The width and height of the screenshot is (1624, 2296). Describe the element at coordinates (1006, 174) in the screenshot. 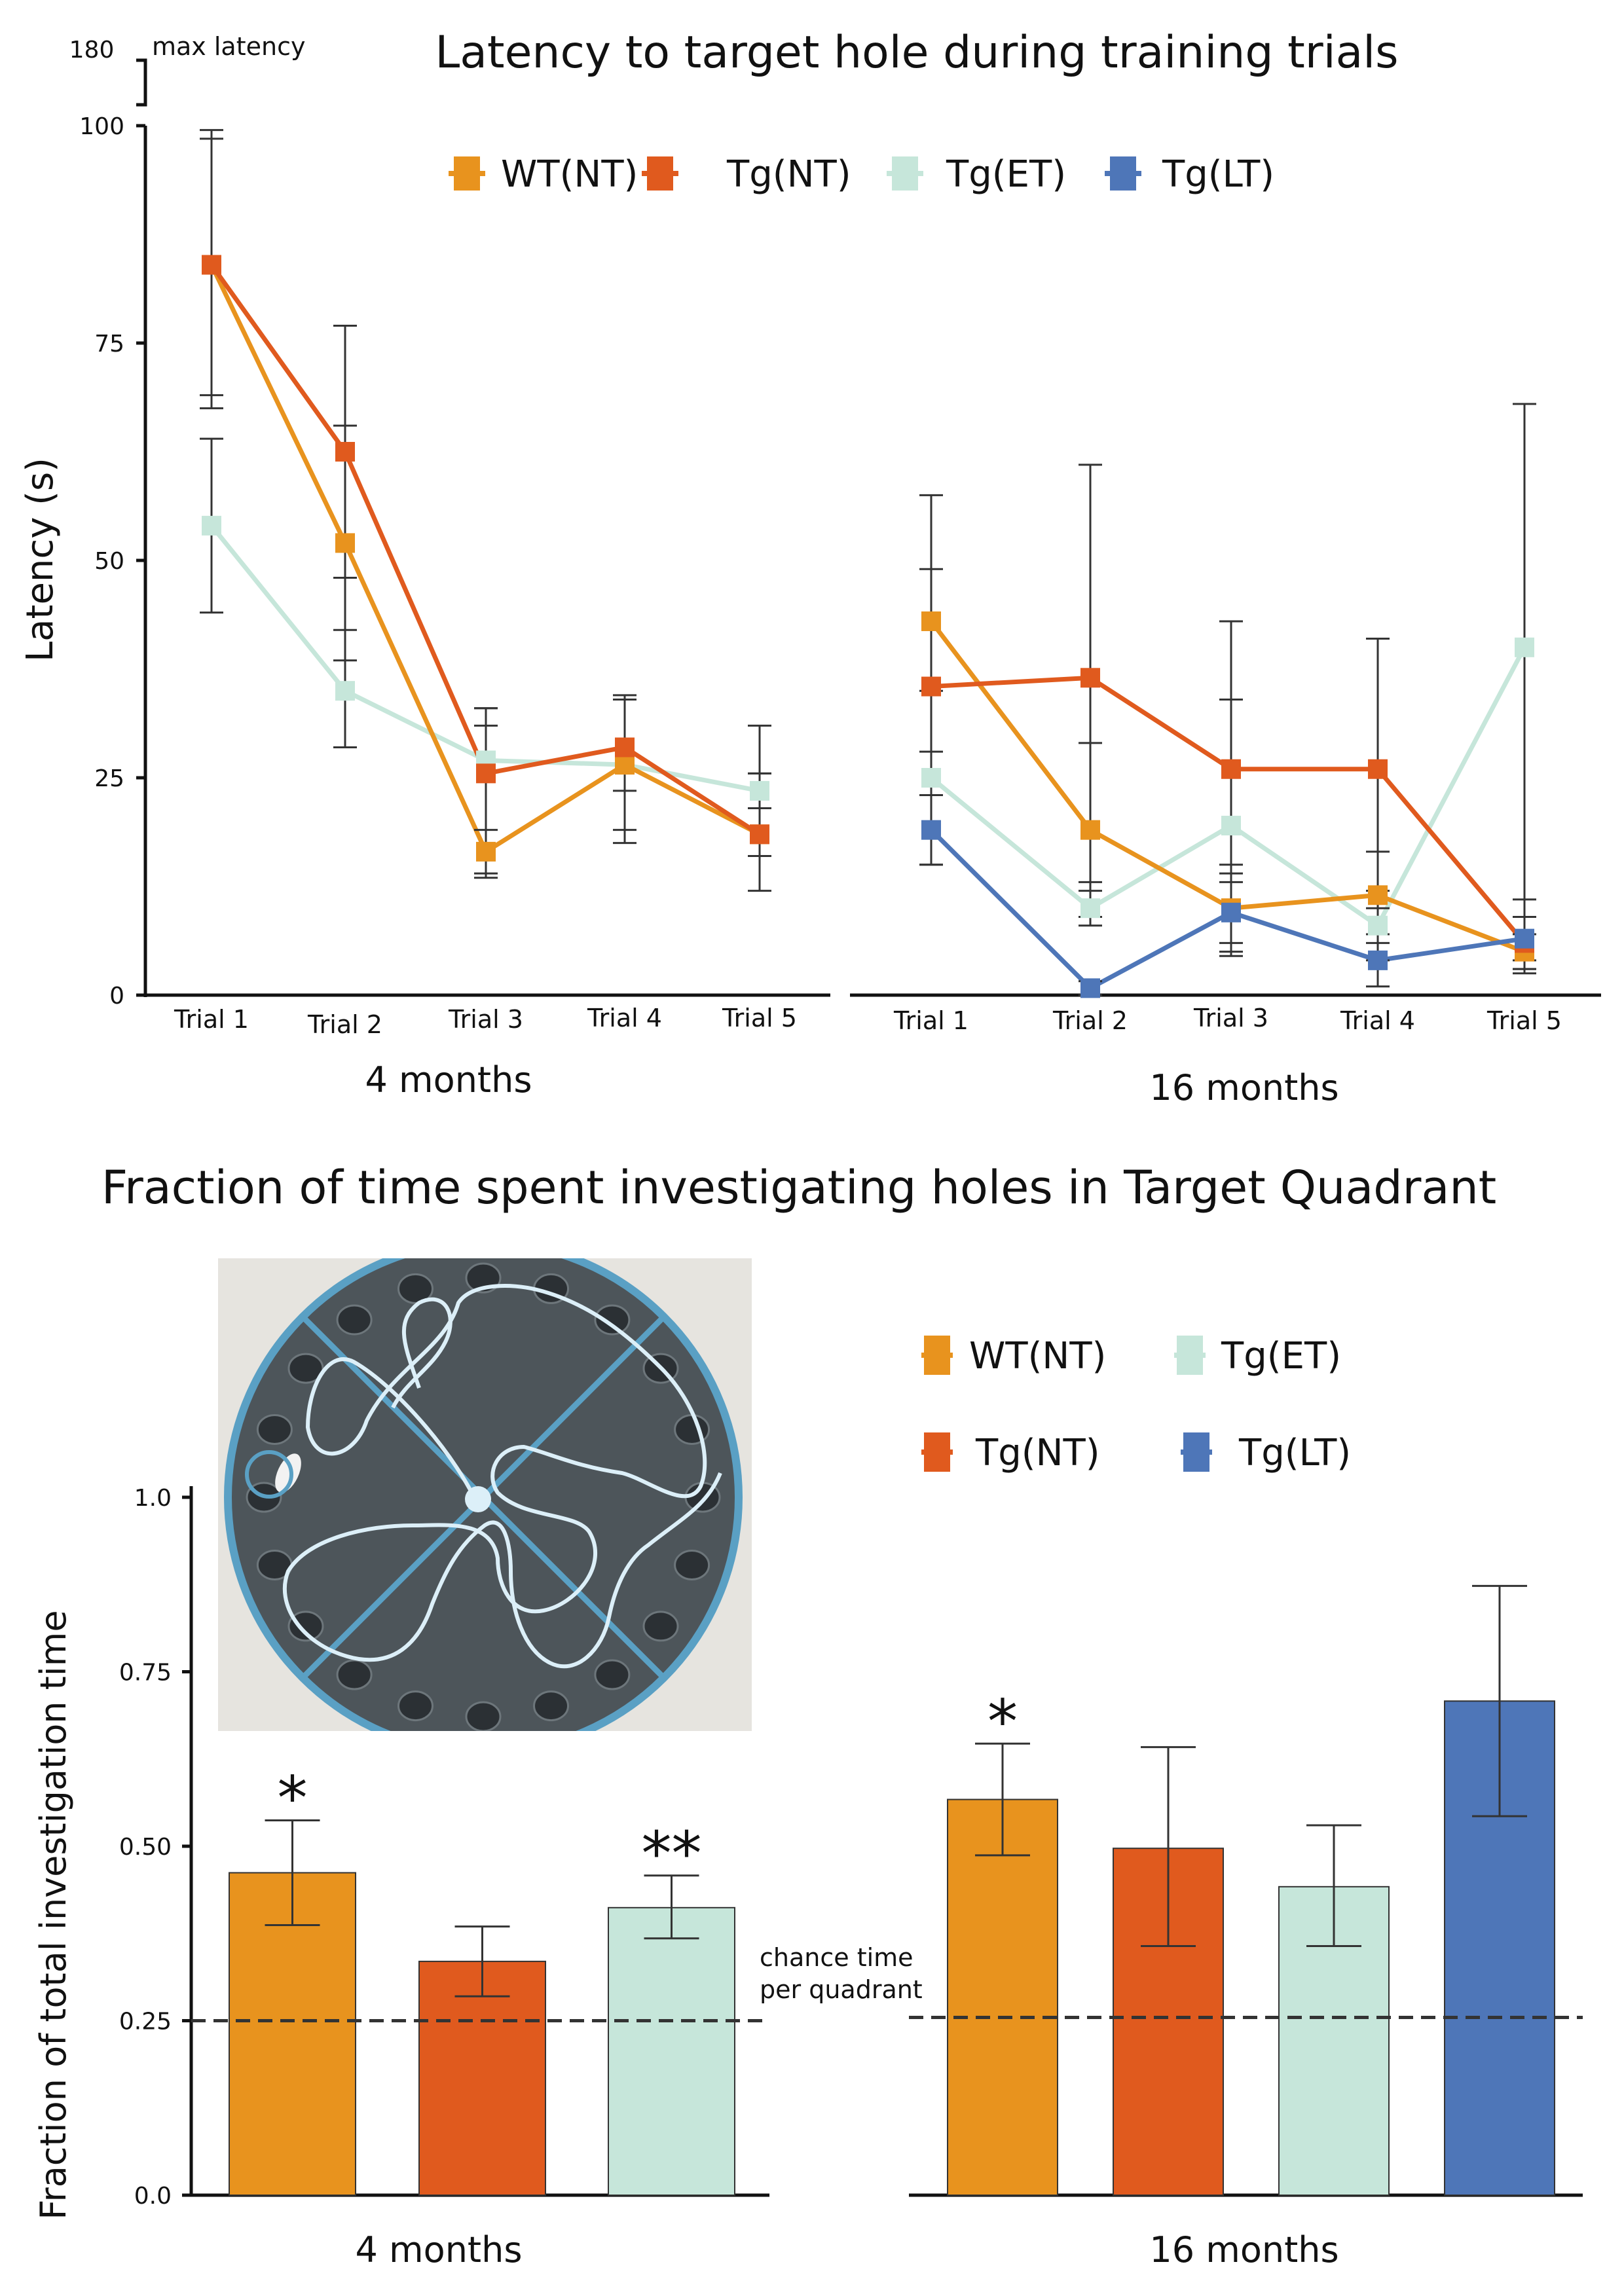

I see `legend-label-tg-et: Tg(ET)` at that location.